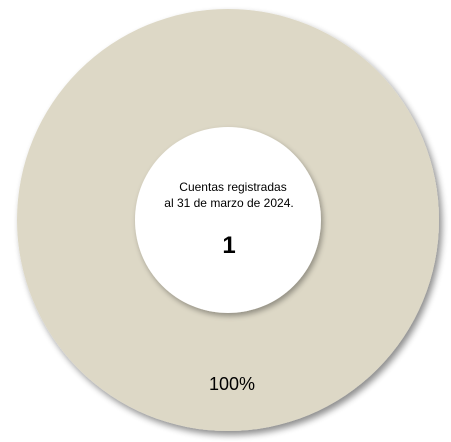 Image resolution: width=451 pixels, height=442 pixels. I want to click on slice-percent-label: 100%, so click(232, 384).